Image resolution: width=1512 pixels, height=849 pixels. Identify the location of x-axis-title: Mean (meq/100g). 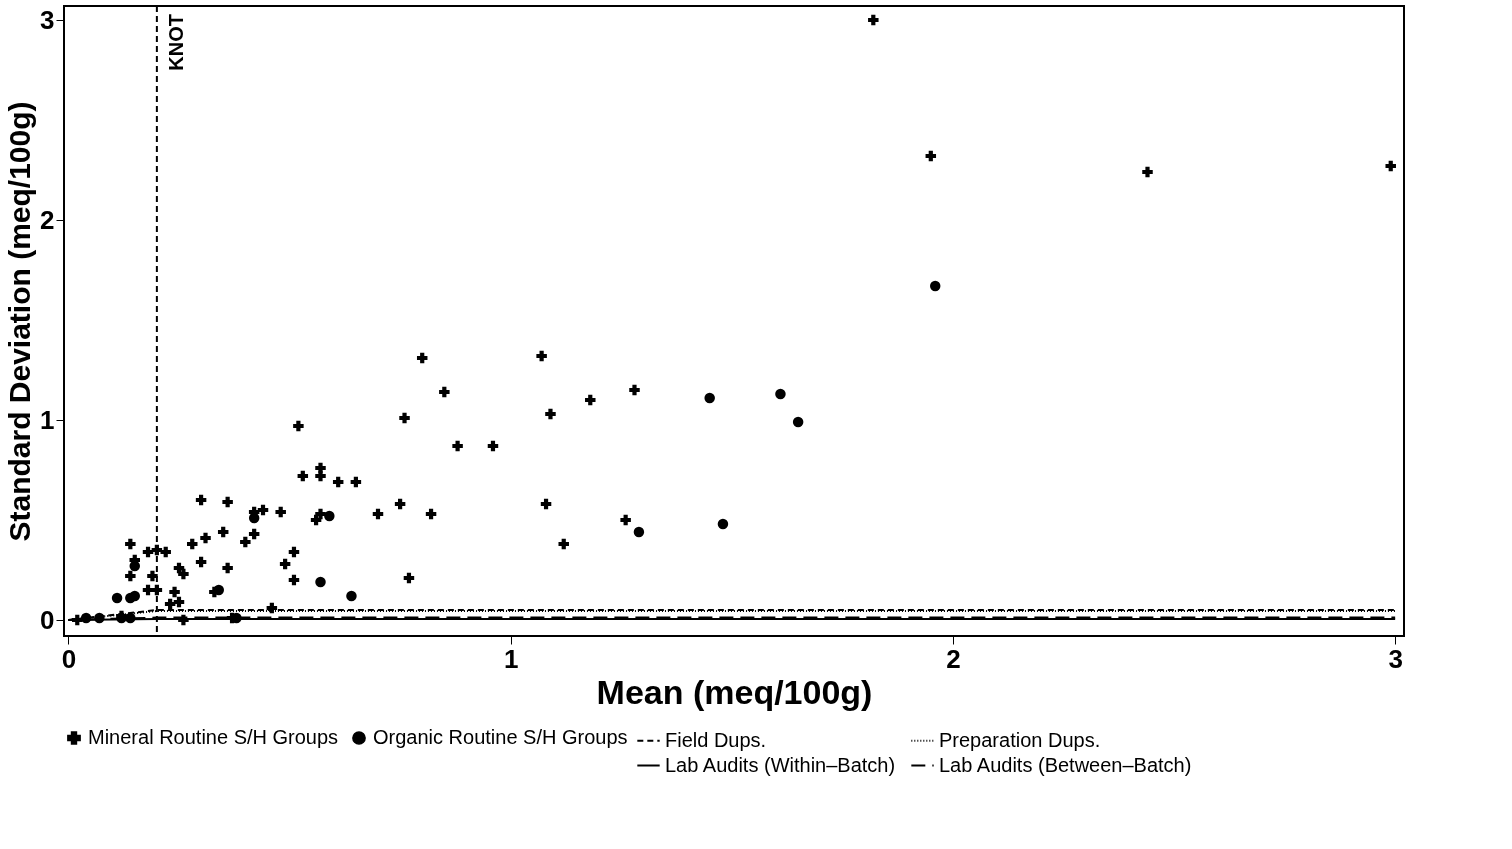
(734, 691).